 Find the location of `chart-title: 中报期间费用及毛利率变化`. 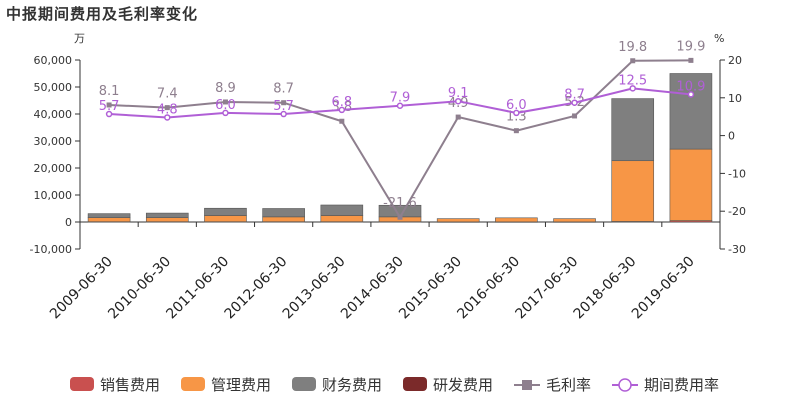

chart-title: 中报期间费用及毛利率变化 is located at coordinates (102, 14).